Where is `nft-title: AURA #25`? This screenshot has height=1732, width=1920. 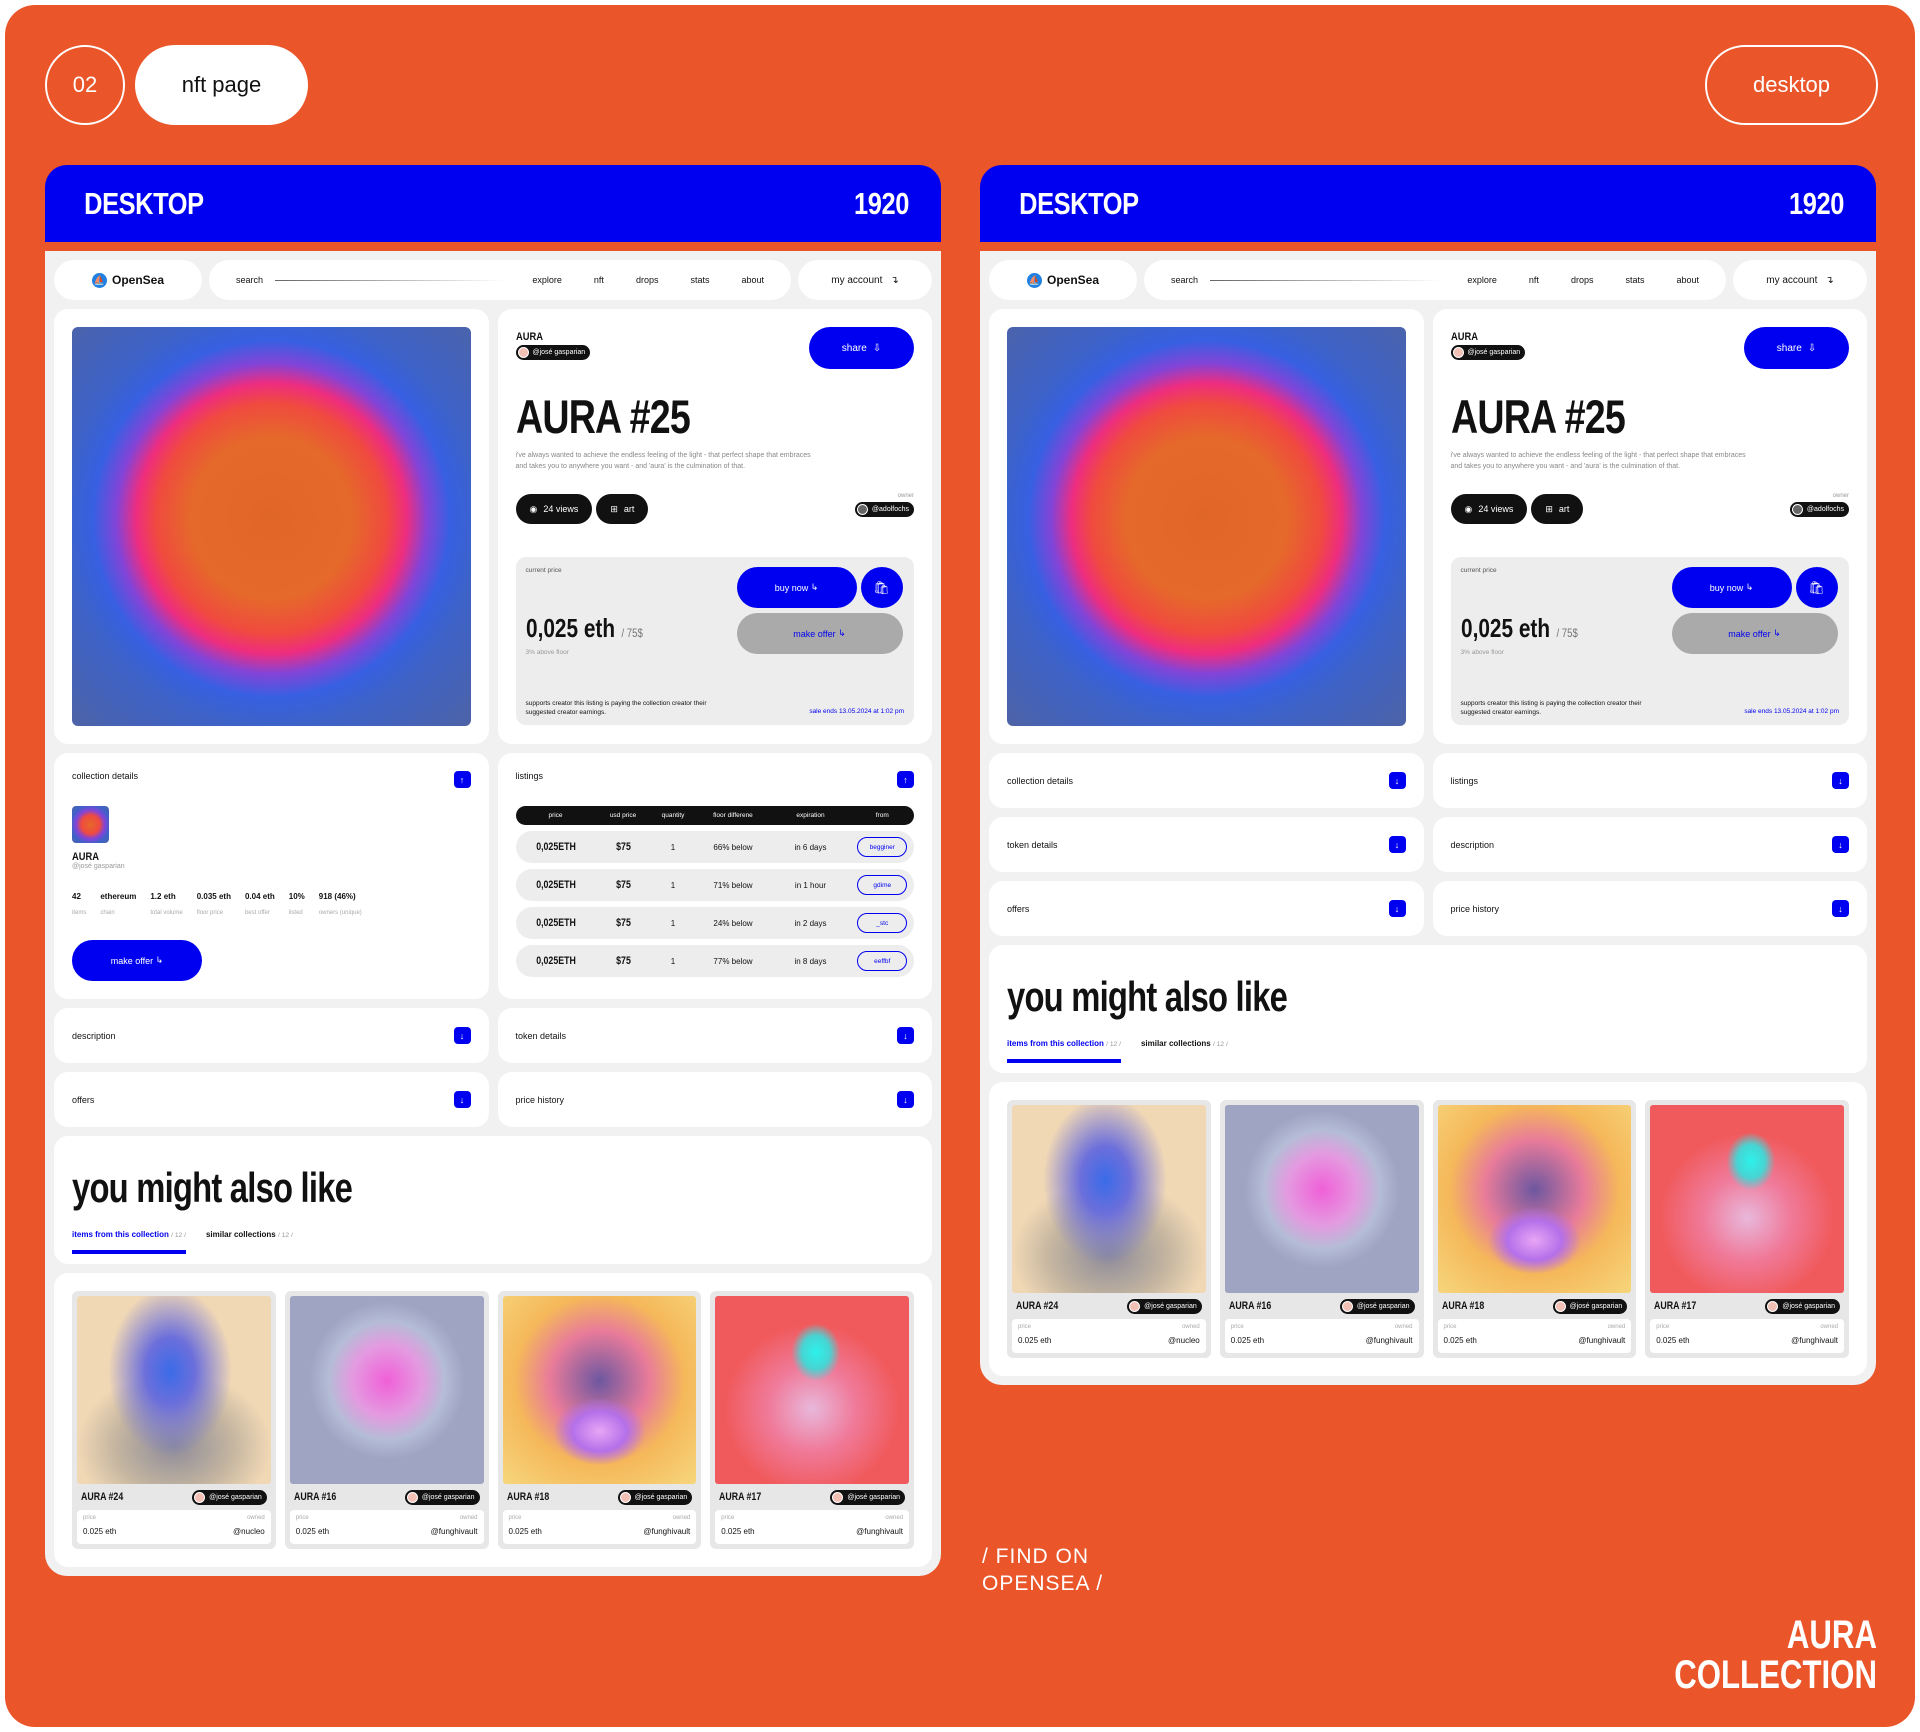
nft-title: AURA #25 is located at coordinates (1538, 416).